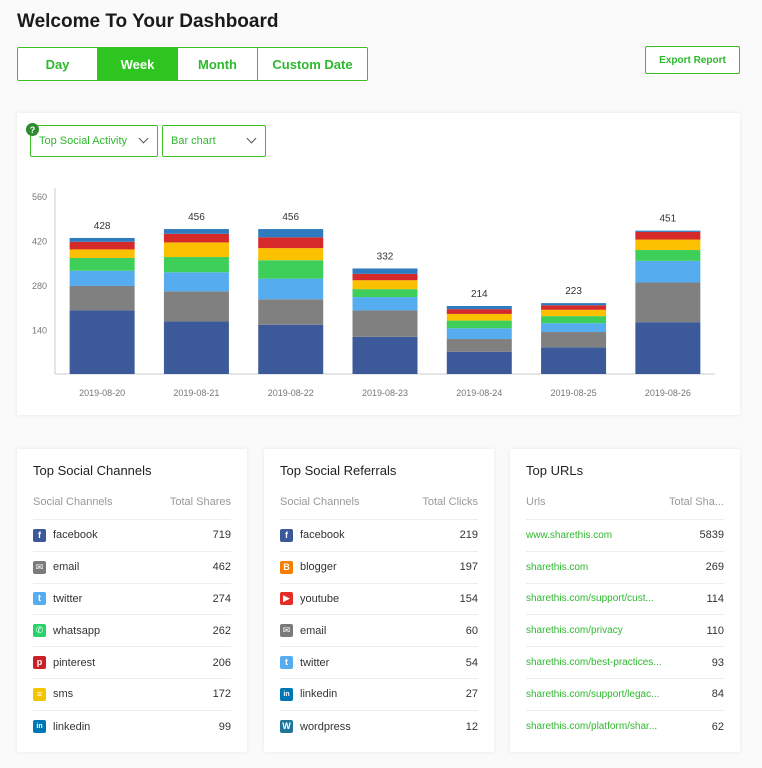  Describe the element at coordinates (65, 535) in the screenshot. I see `row-label: f facebook` at that location.